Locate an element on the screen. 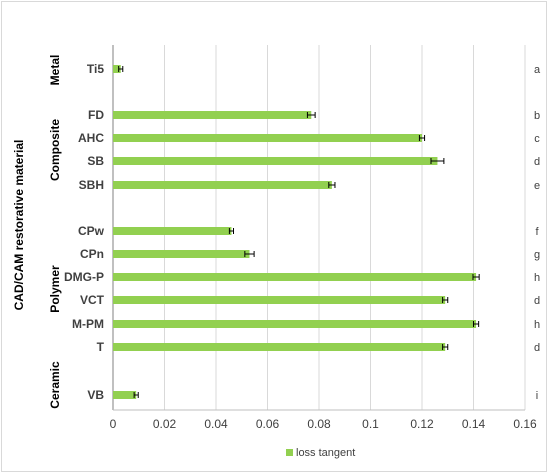 This screenshot has height=475, width=550. category-label: FD is located at coordinates (96, 115).